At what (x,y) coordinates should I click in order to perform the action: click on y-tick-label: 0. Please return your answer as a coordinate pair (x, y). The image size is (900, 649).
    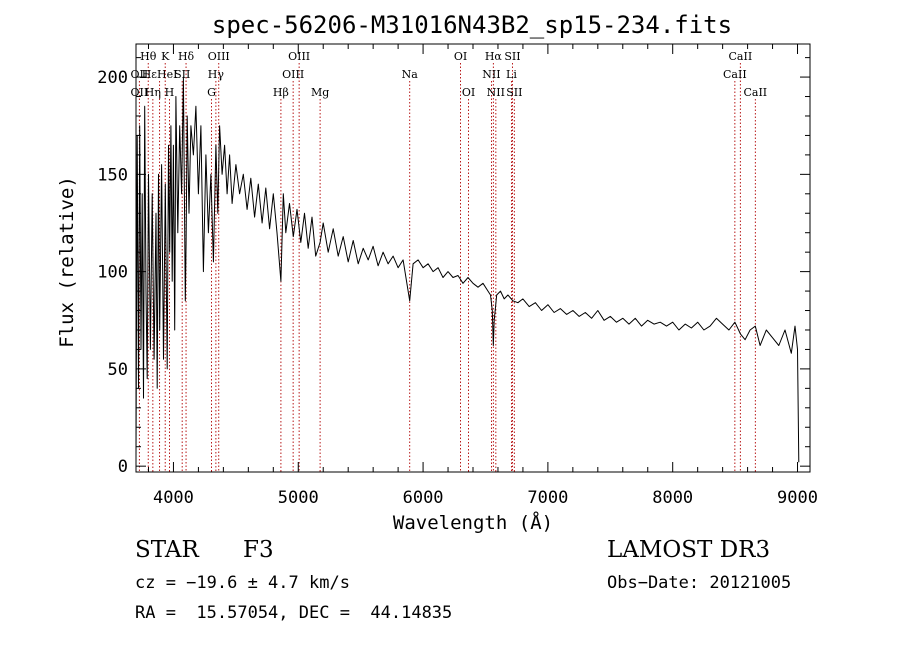
    Looking at the image, I should click on (123, 467).